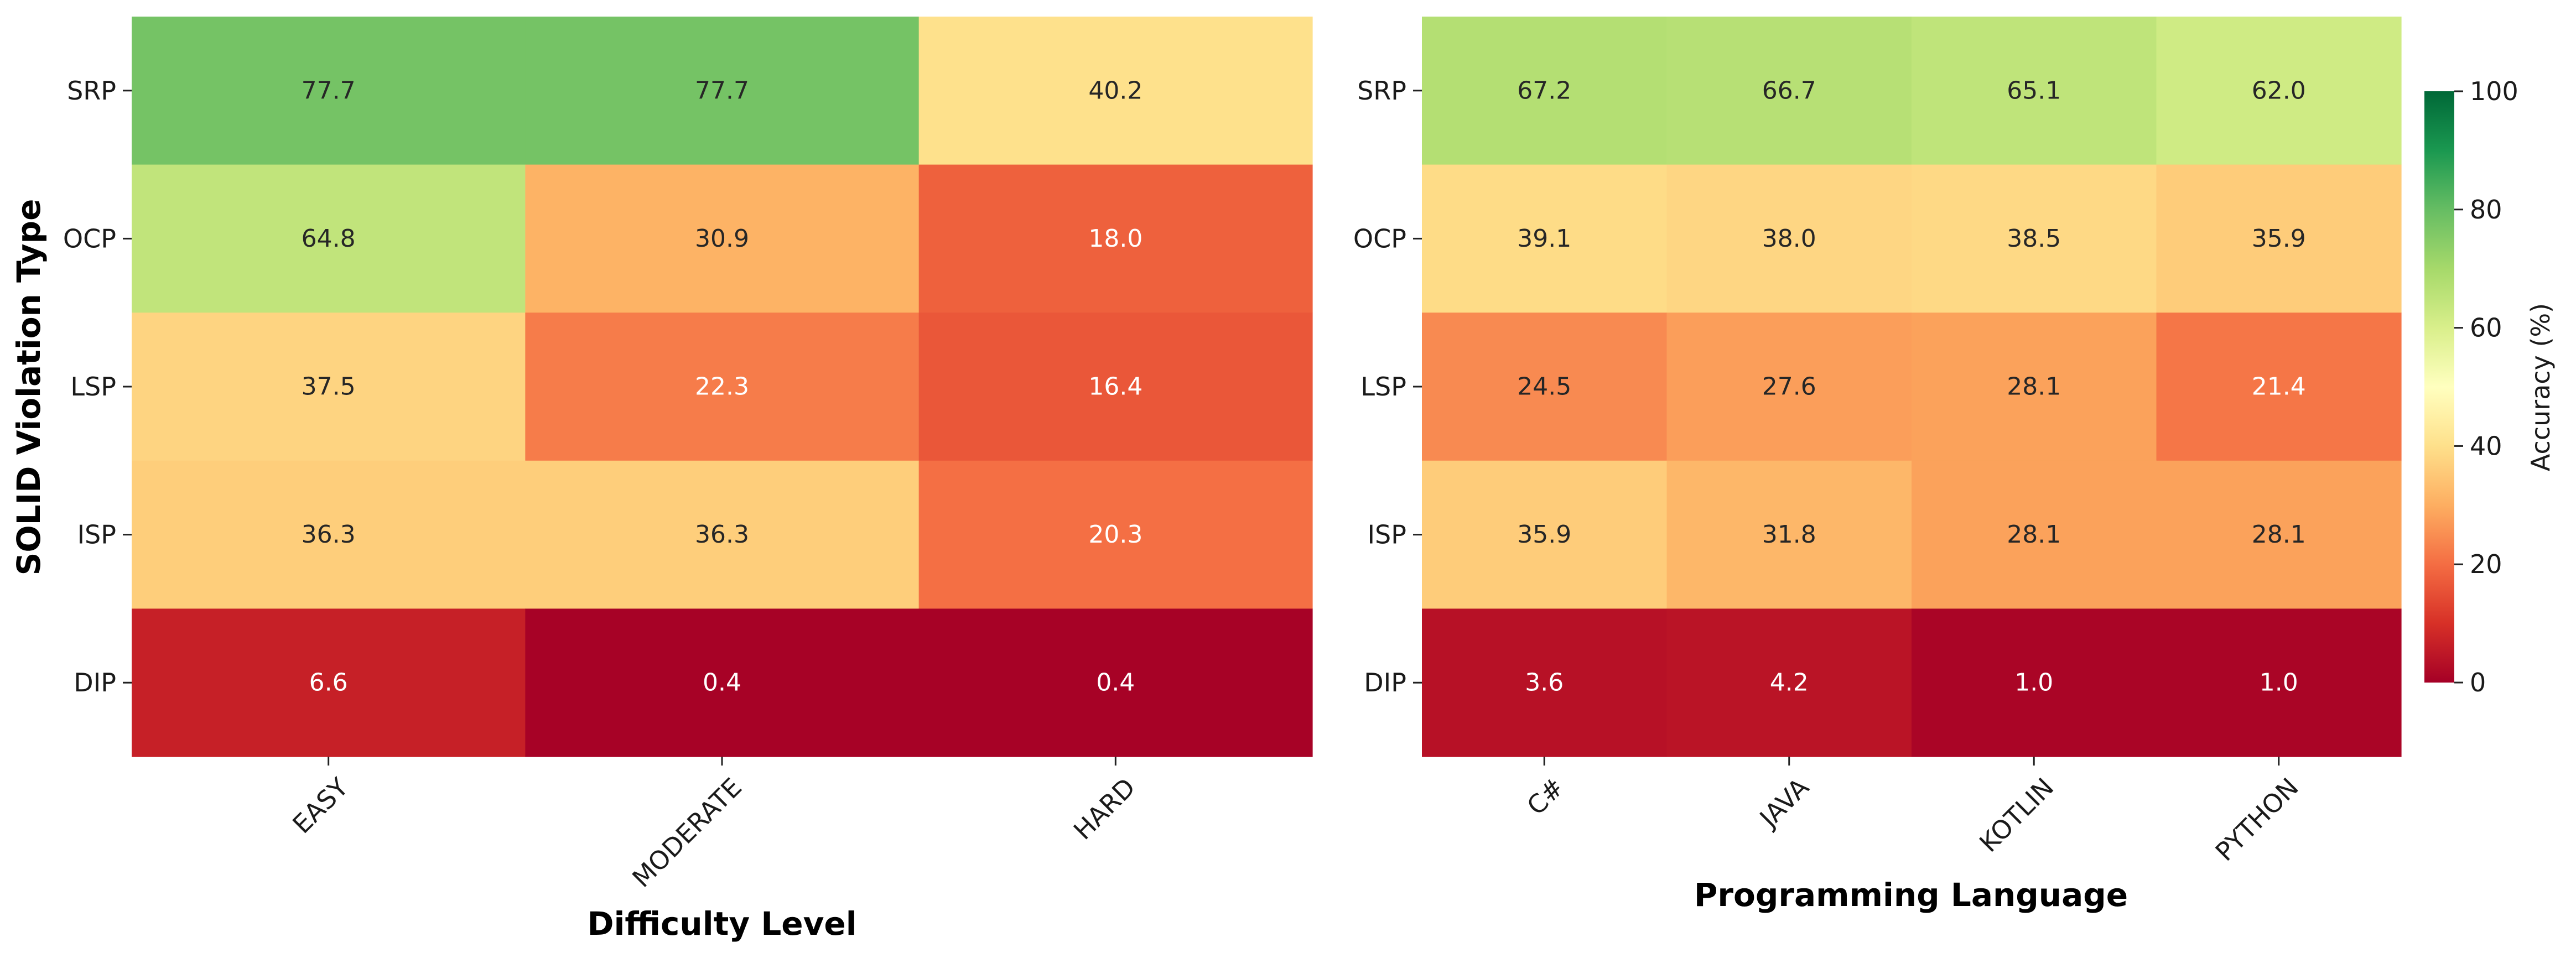  I want to click on x-tick-label-kotlin: KOTLIN, so click(2016, 815).